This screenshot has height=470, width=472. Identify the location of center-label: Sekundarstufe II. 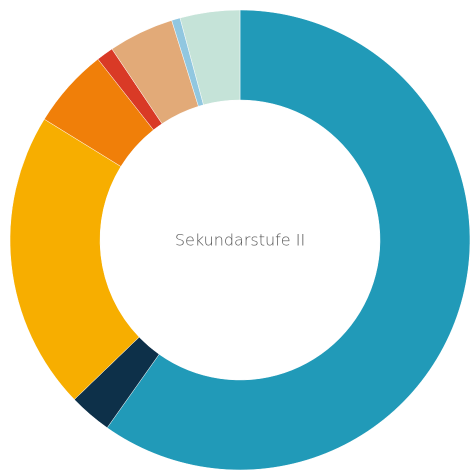
(240, 240).